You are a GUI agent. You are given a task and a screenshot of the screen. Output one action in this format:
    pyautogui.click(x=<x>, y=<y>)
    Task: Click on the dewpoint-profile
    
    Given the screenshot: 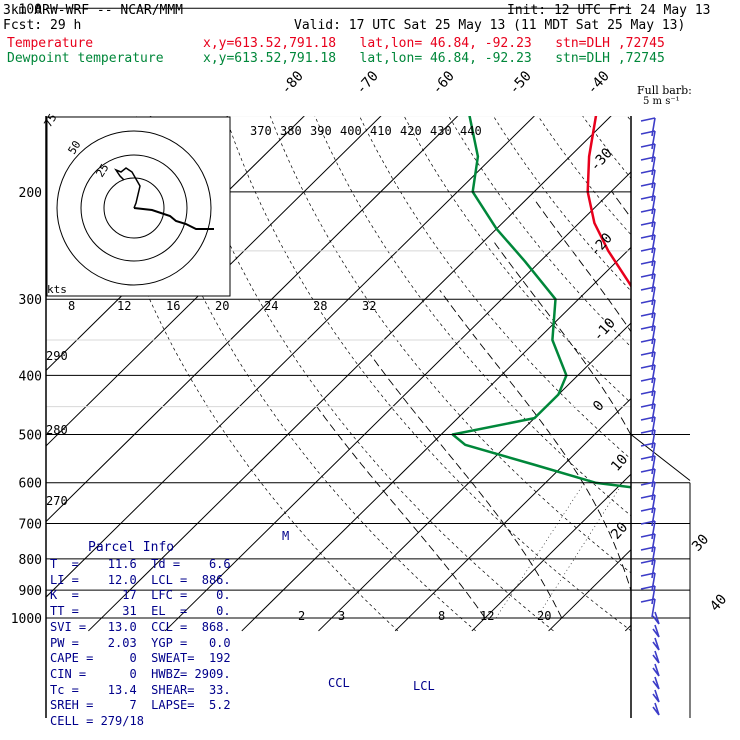 What is the action you would take?
    pyautogui.click(x=541, y=302)
    